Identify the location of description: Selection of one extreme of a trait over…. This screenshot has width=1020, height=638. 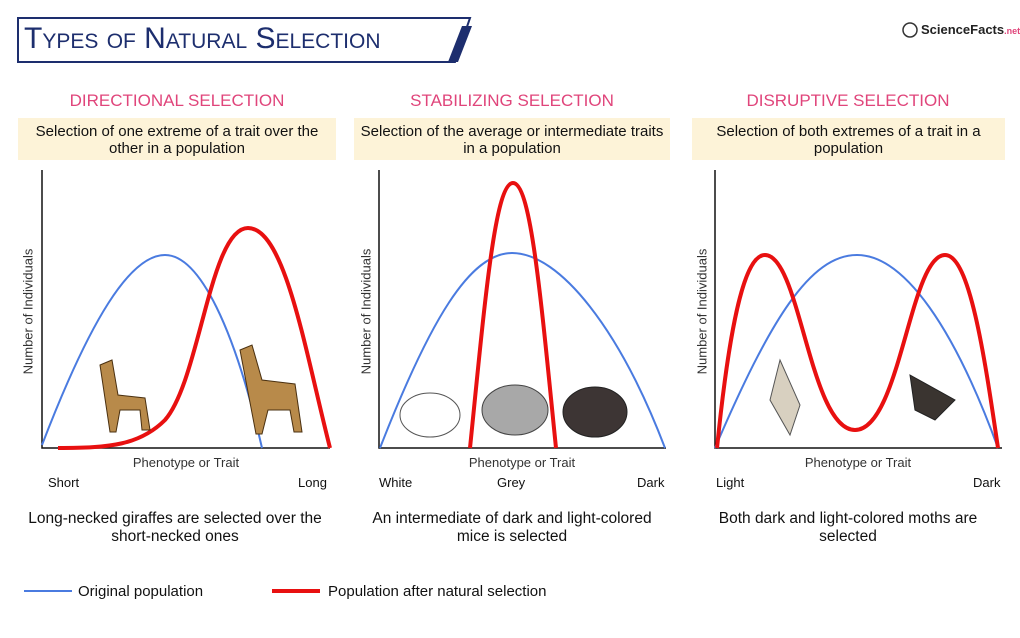
(177, 139).